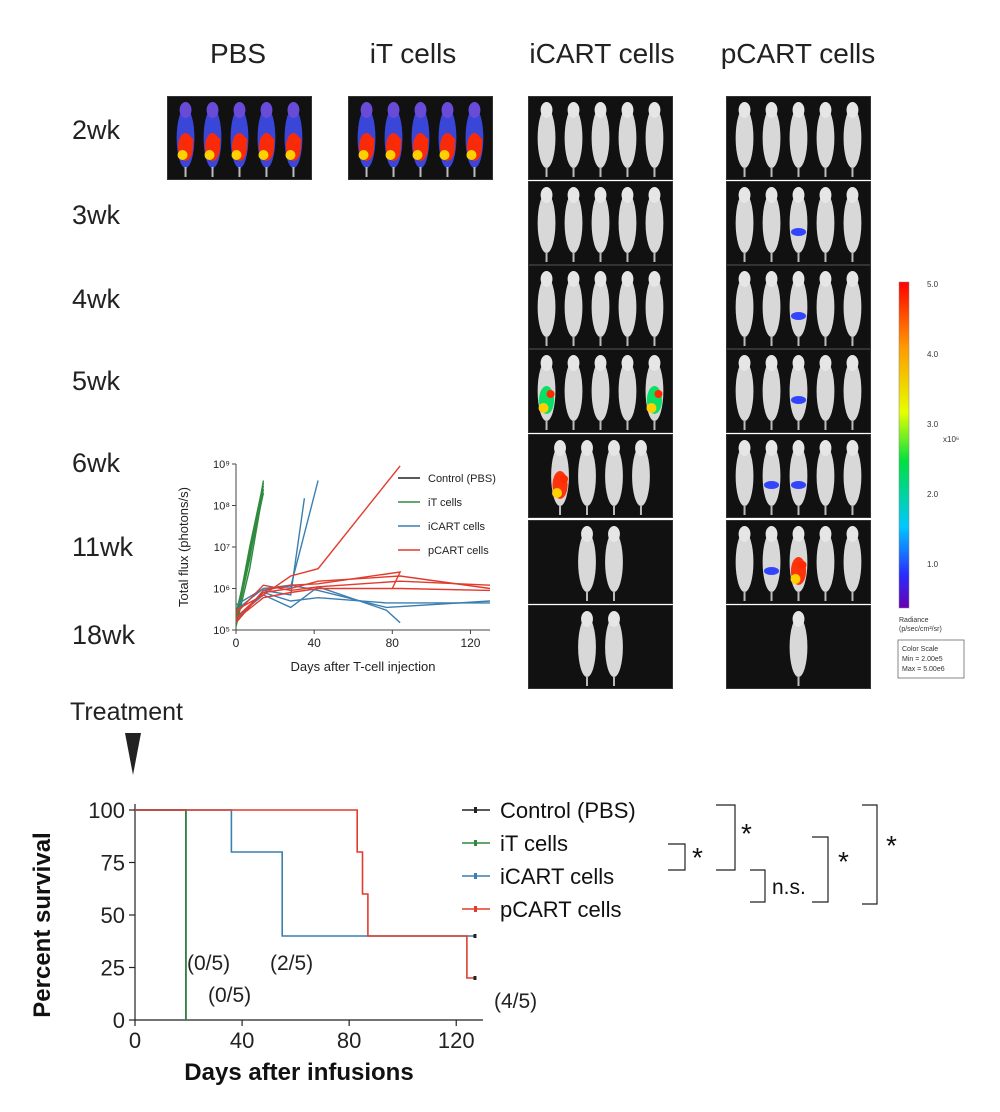 This screenshot has width=1000, height=1112. Describe the element at coordinates (920, 629) in the screenshot. I see `colorbar-unit-label: (p/sec/cm²/sr)` at that location.